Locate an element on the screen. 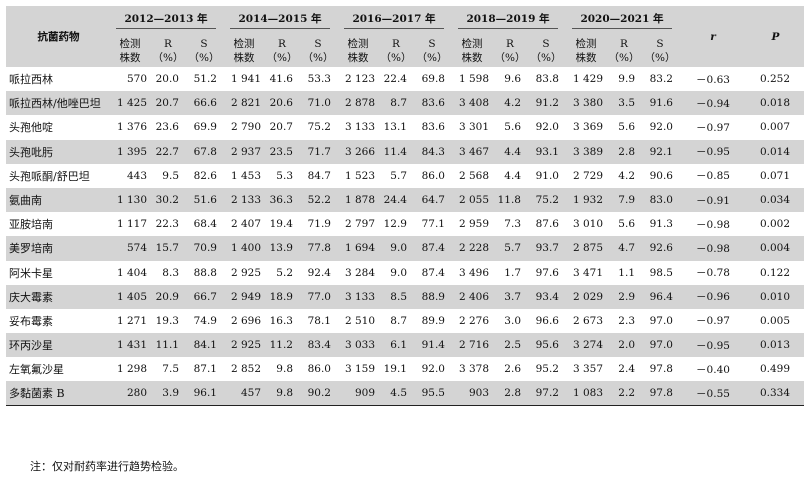 The width and height of the screenshot is (808, 479). r-percent-cell: 3.5 is located at coordinates (626, 103).